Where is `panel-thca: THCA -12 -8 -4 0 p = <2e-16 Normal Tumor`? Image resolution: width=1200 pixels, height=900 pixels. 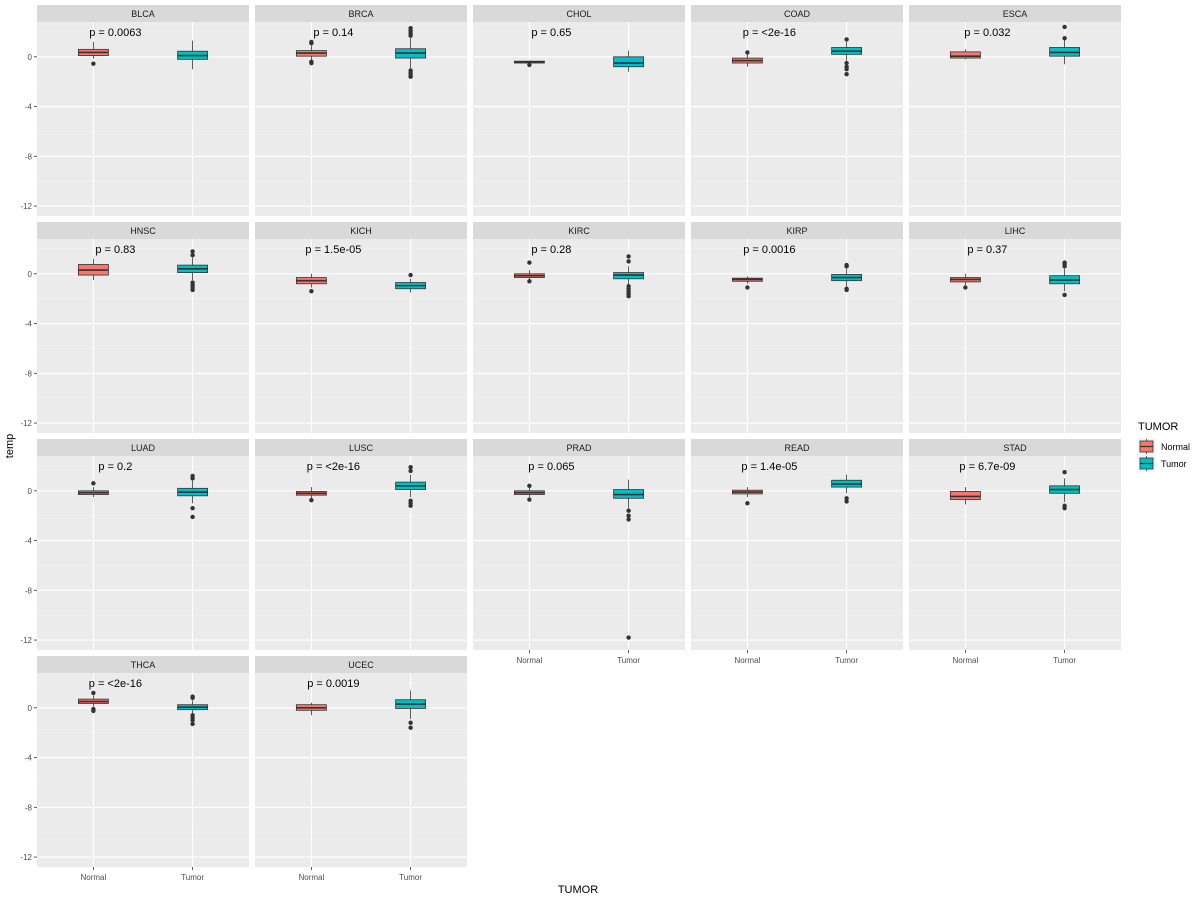 panel-thca: THCA -12 -8 -4 0 p = <2e-16 Normal Tumor is located at coordinates (134, 769).